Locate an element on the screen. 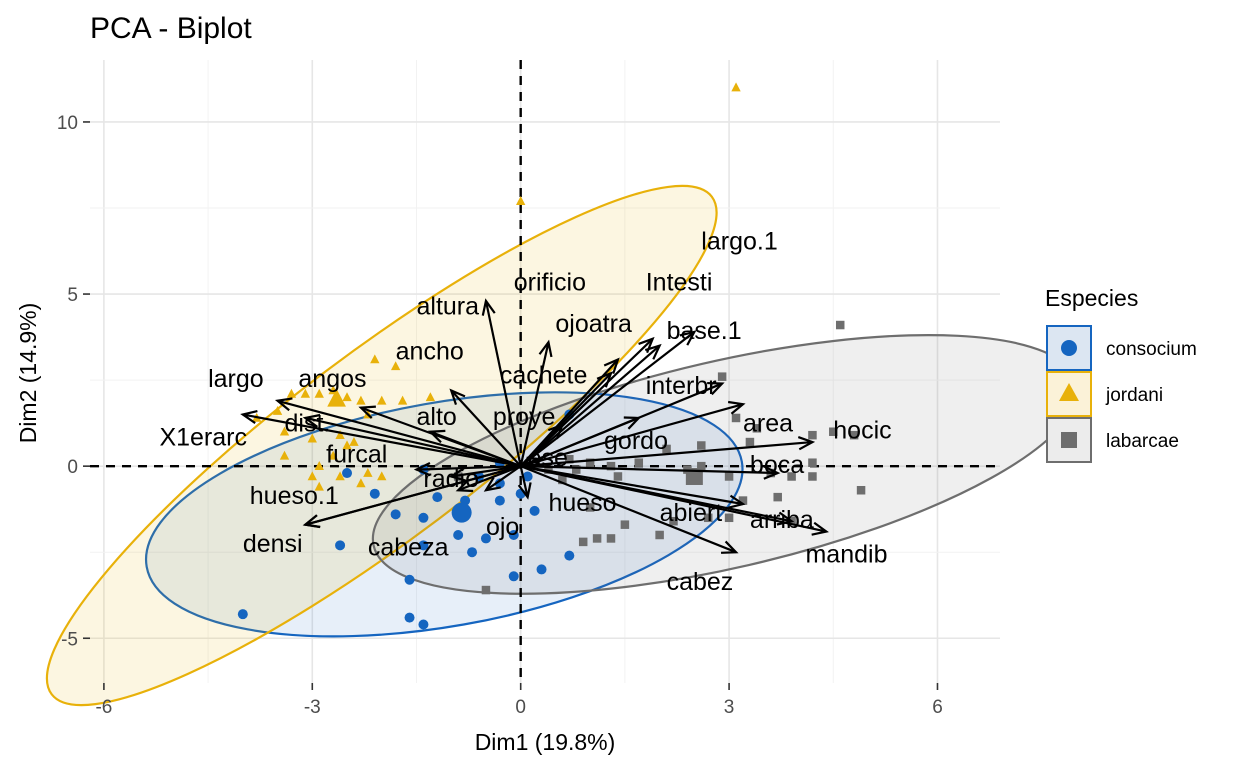  arrowhead-mandib is located at coordinates (820, 528).